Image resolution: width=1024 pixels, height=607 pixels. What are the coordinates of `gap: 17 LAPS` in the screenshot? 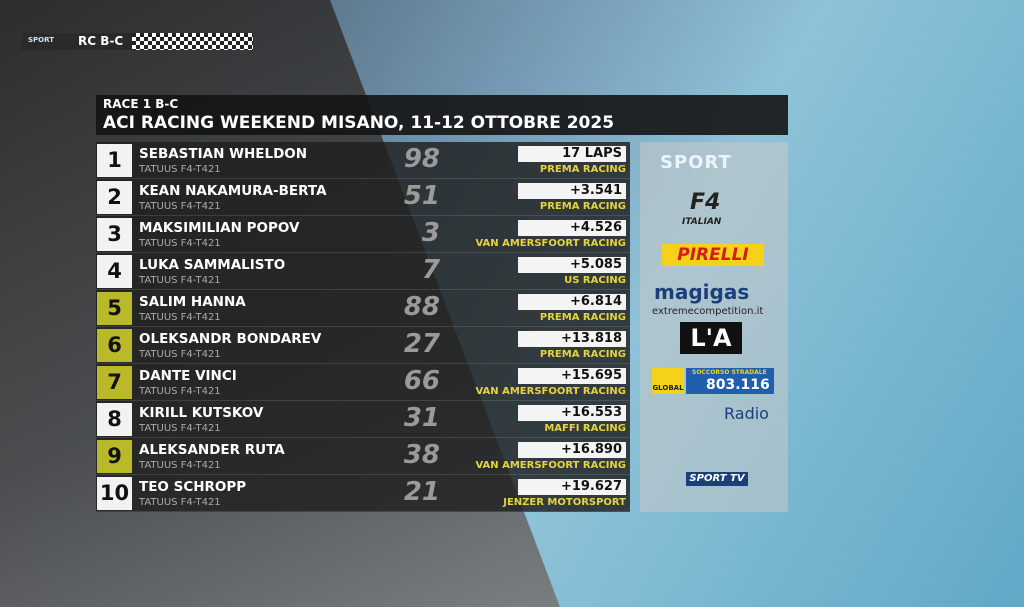 It's located at (572, 154).